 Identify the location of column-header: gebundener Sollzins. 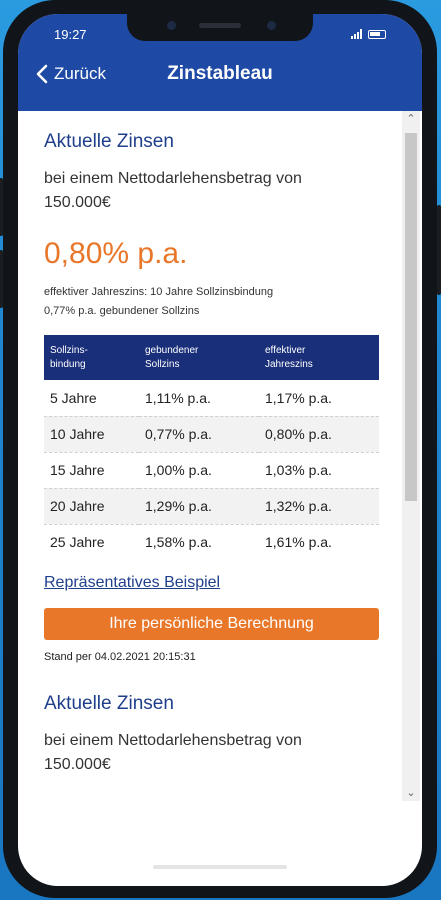
(199, 357).